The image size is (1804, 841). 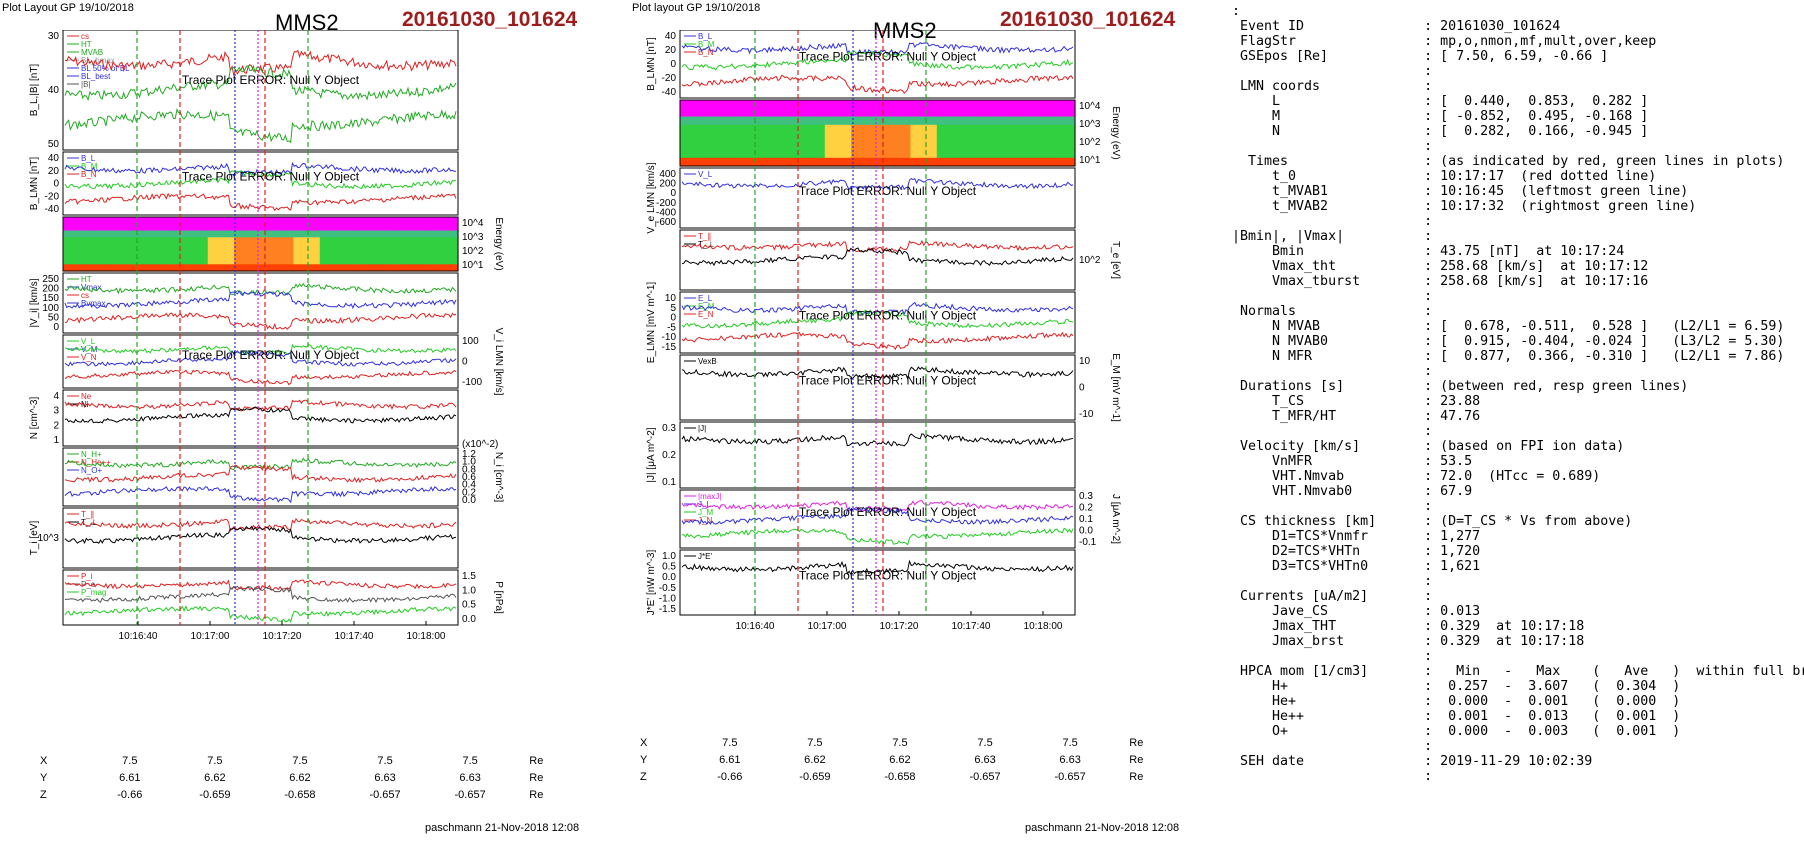 I want to click on panel-frame, so click(x=260, y=361).